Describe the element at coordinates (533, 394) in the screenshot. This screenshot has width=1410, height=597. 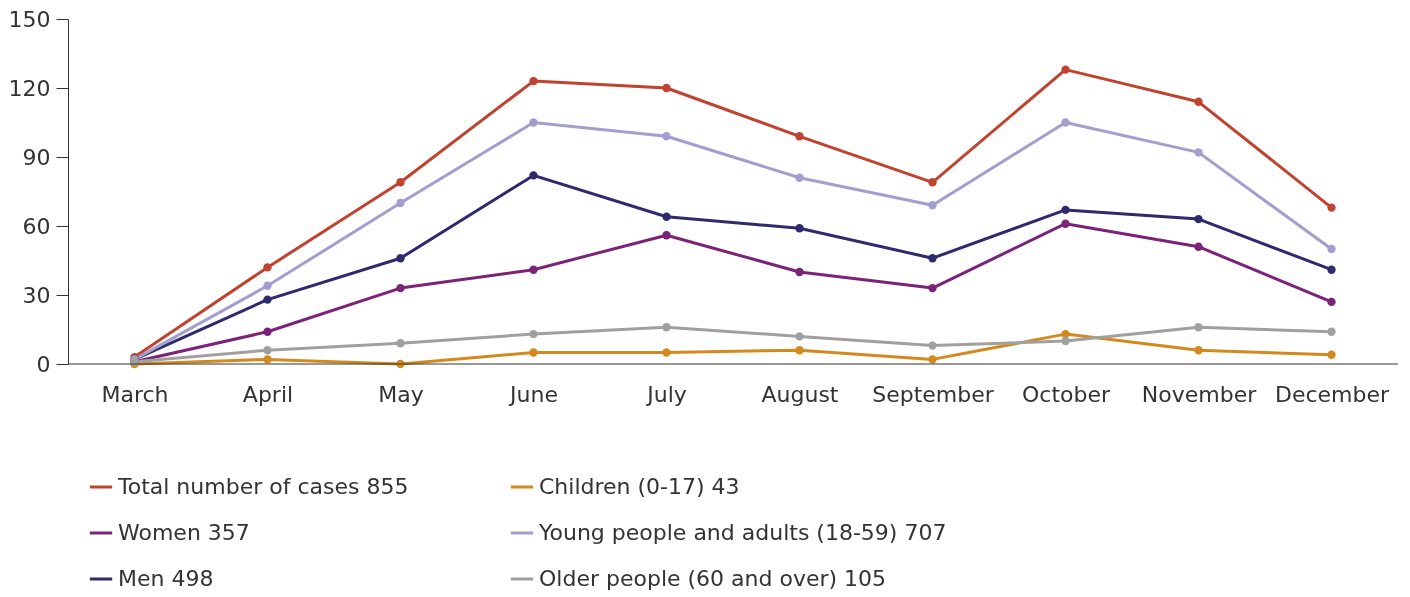
I see `x-tick-label: June` at that location.